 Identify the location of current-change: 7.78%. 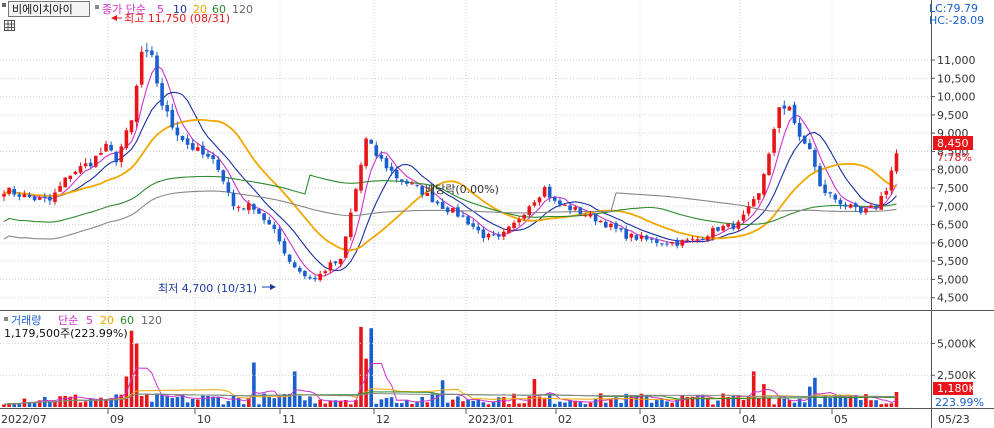
(954, 157).